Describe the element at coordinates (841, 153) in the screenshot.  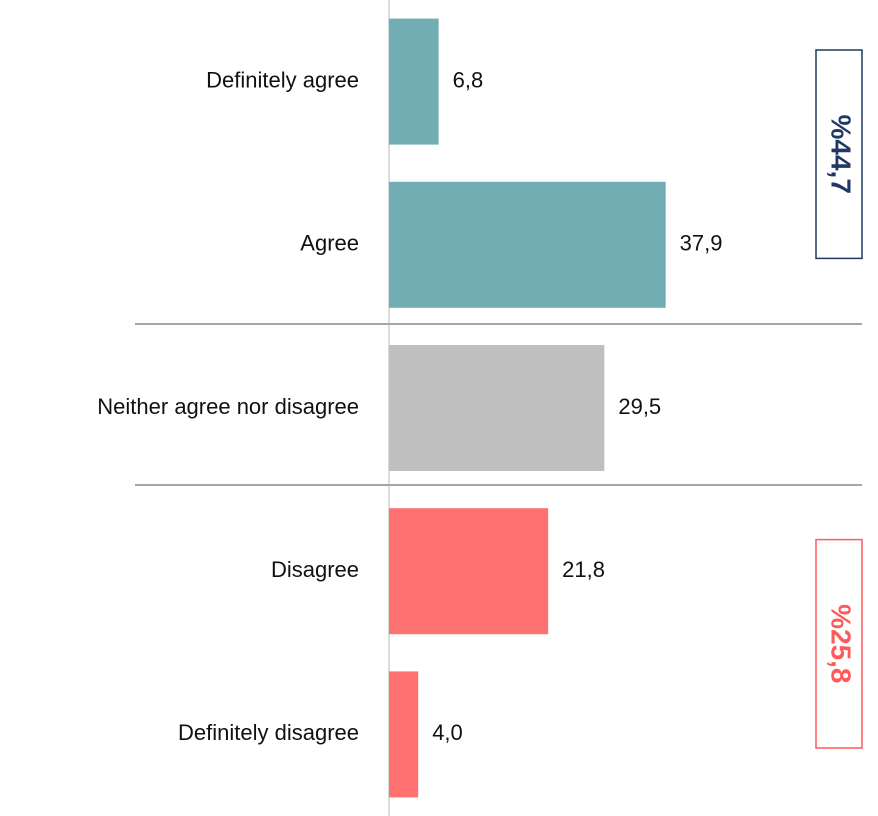
I see `annotation: %44,7` at that location.